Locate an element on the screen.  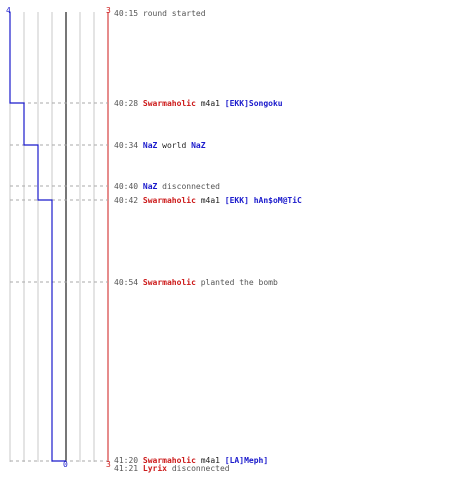
event-event: round started is located at coordinates (174, 13).